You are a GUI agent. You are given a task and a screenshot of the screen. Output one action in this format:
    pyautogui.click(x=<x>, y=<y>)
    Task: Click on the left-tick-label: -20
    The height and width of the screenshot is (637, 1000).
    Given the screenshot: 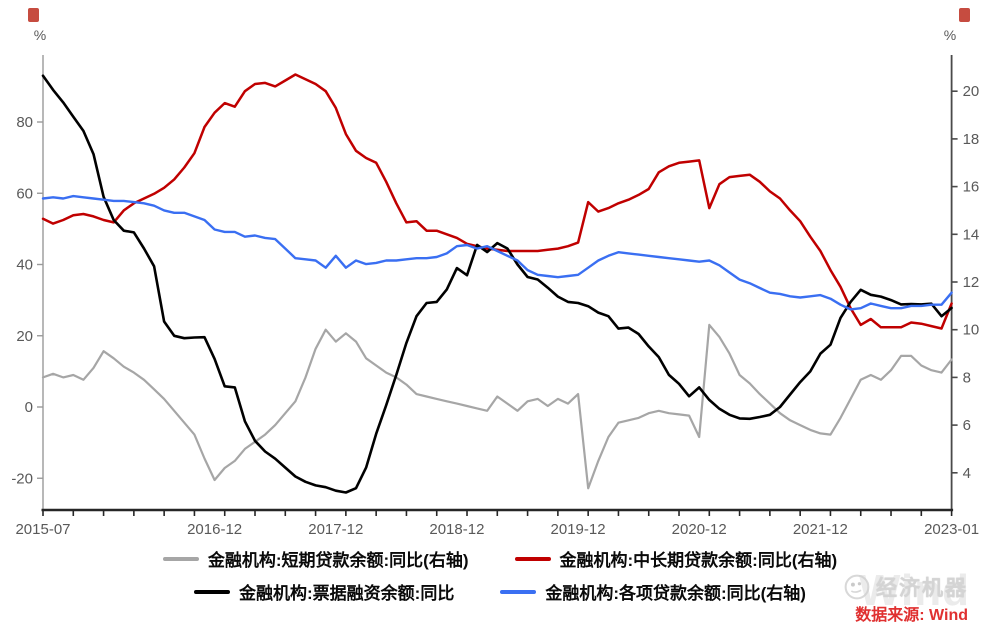 What is the action you would take?
    pyautogui.click(x=22, y=478)
    